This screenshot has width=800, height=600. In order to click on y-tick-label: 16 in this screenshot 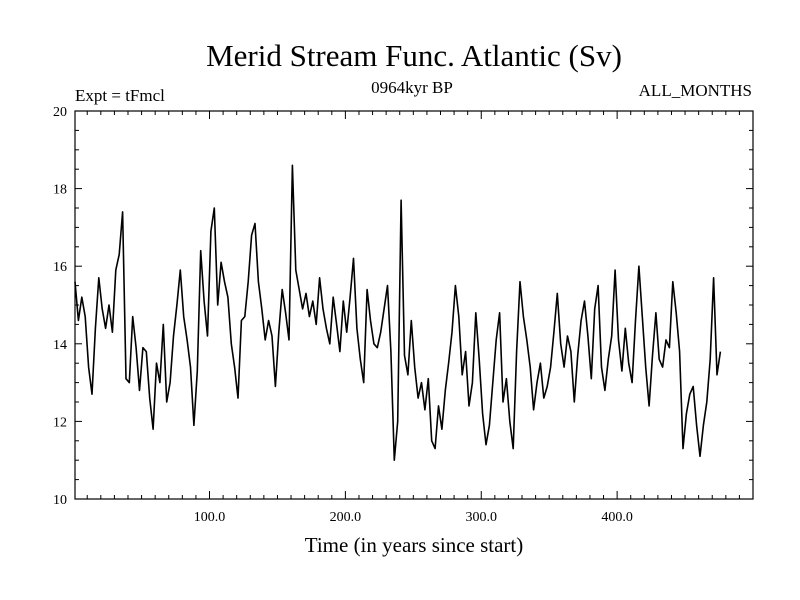, I will do `click(60, 267)`.